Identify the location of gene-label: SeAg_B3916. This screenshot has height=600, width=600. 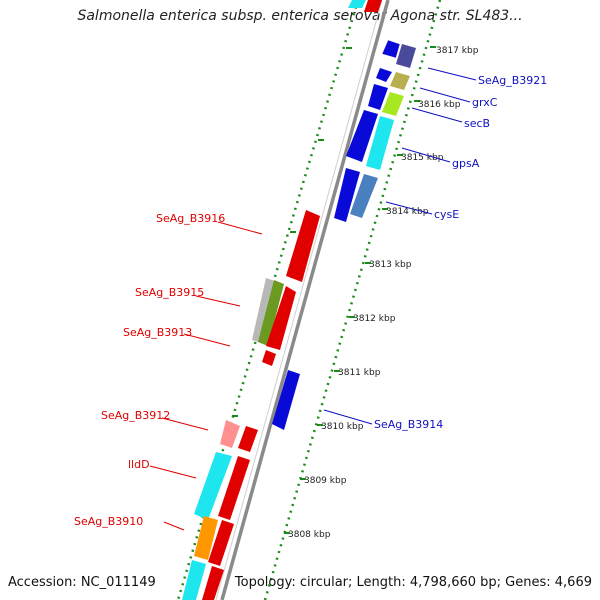
(190, 218).